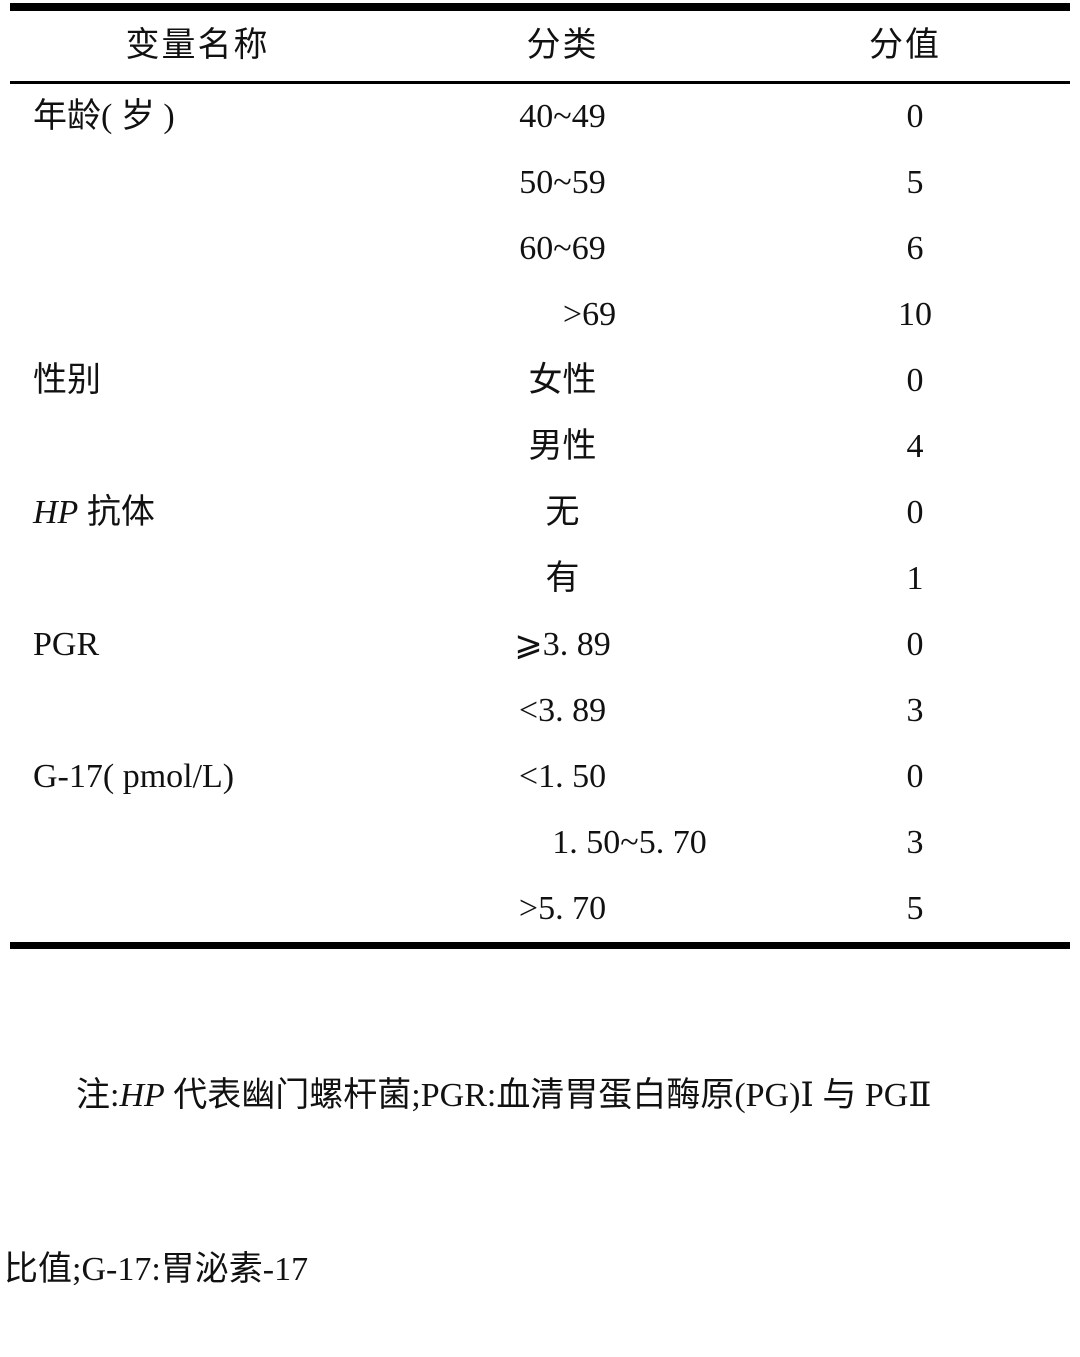  What do you see at coordinates (589, 314) in the screenshot?
I see `cell-category: >69` at bounding box center [589, 314].